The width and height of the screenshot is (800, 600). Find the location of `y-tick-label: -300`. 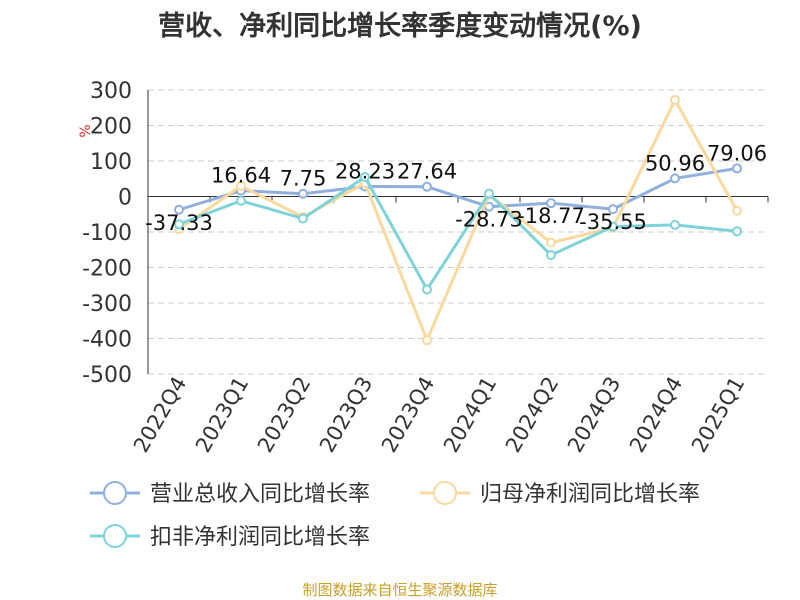

y-tick-label: -300 is located at coordinates (107, 304).